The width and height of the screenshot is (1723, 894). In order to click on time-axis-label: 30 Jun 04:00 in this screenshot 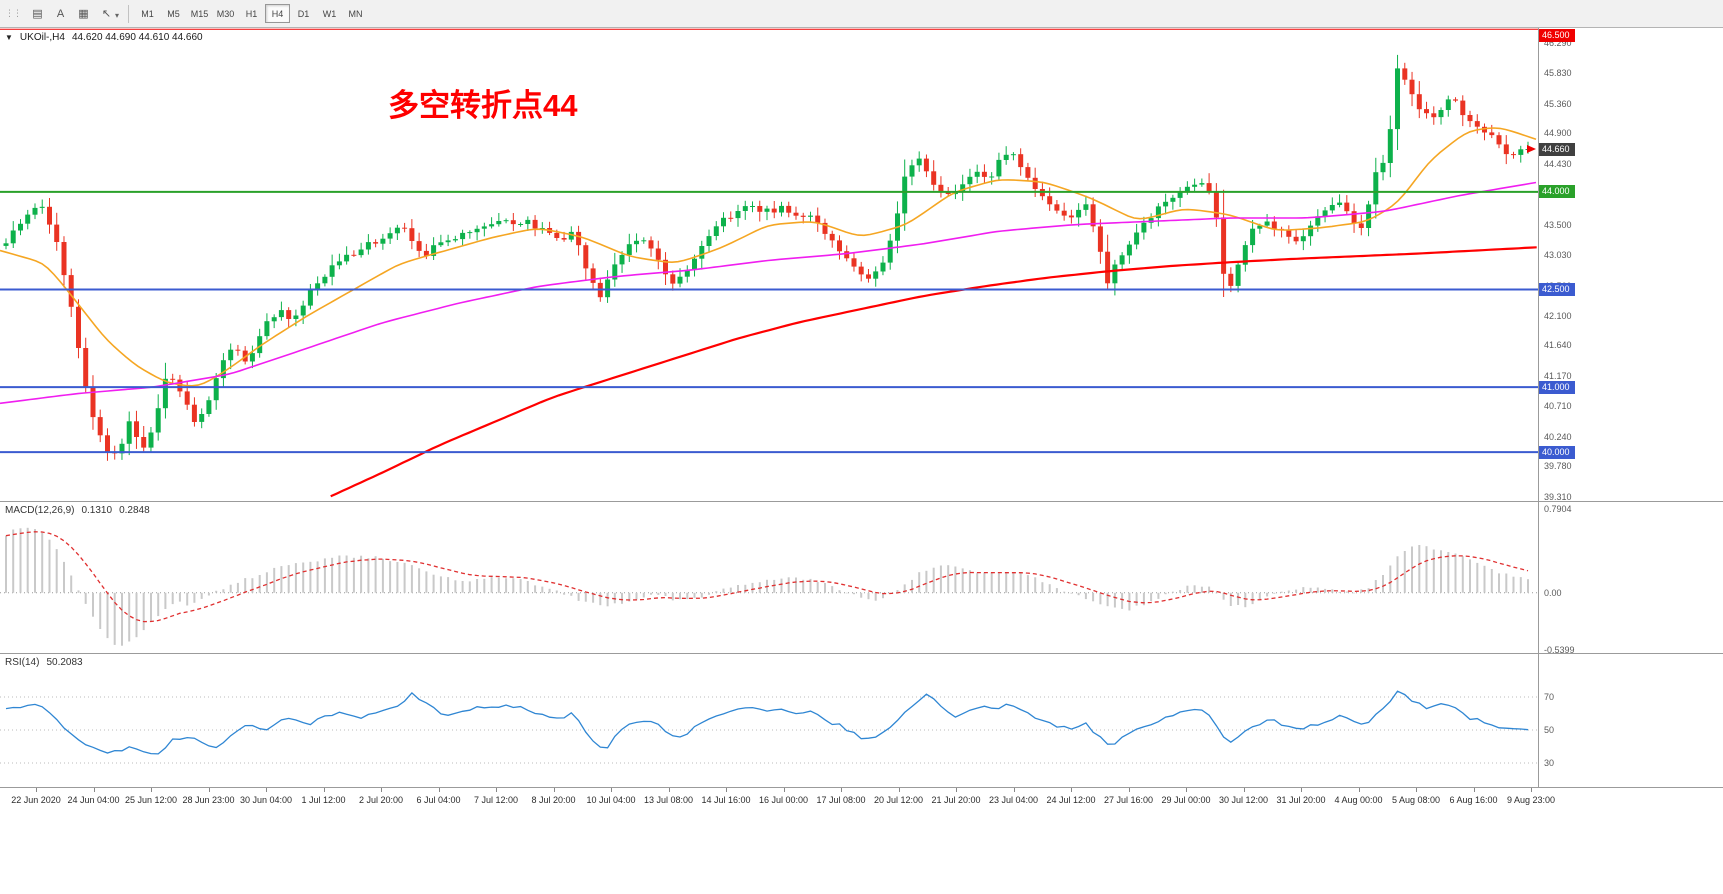, I will do `click(266, 800)`.